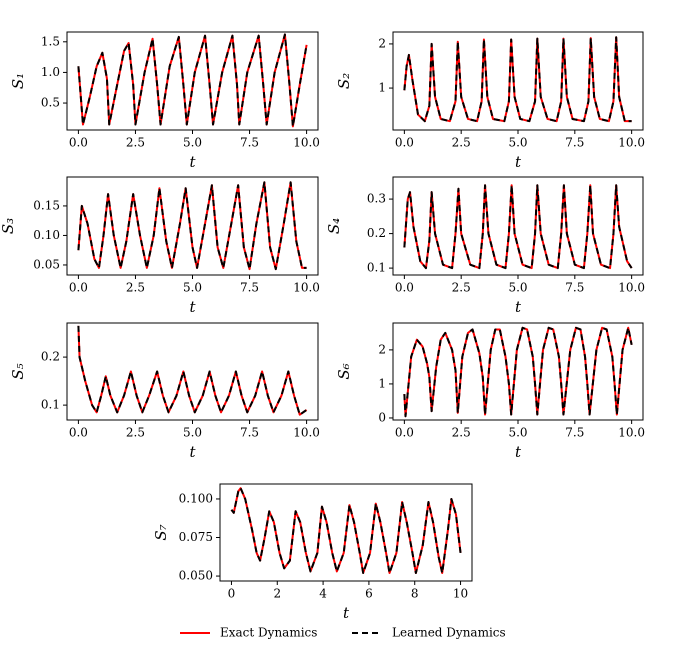 The width and height of the screenshot is (677, 646). I want to click on y-axis-label: S₁, so click(18, 81).